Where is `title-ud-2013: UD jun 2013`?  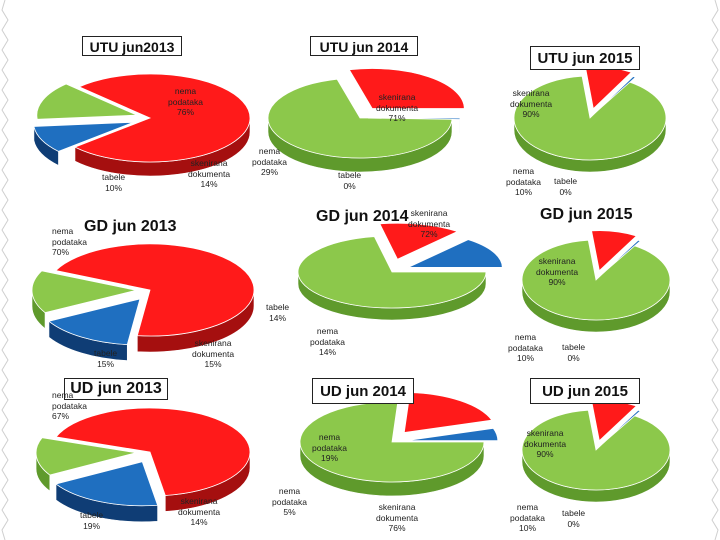 title-ud-2013: UD jun 2013 is located at coordinates (116, 389).